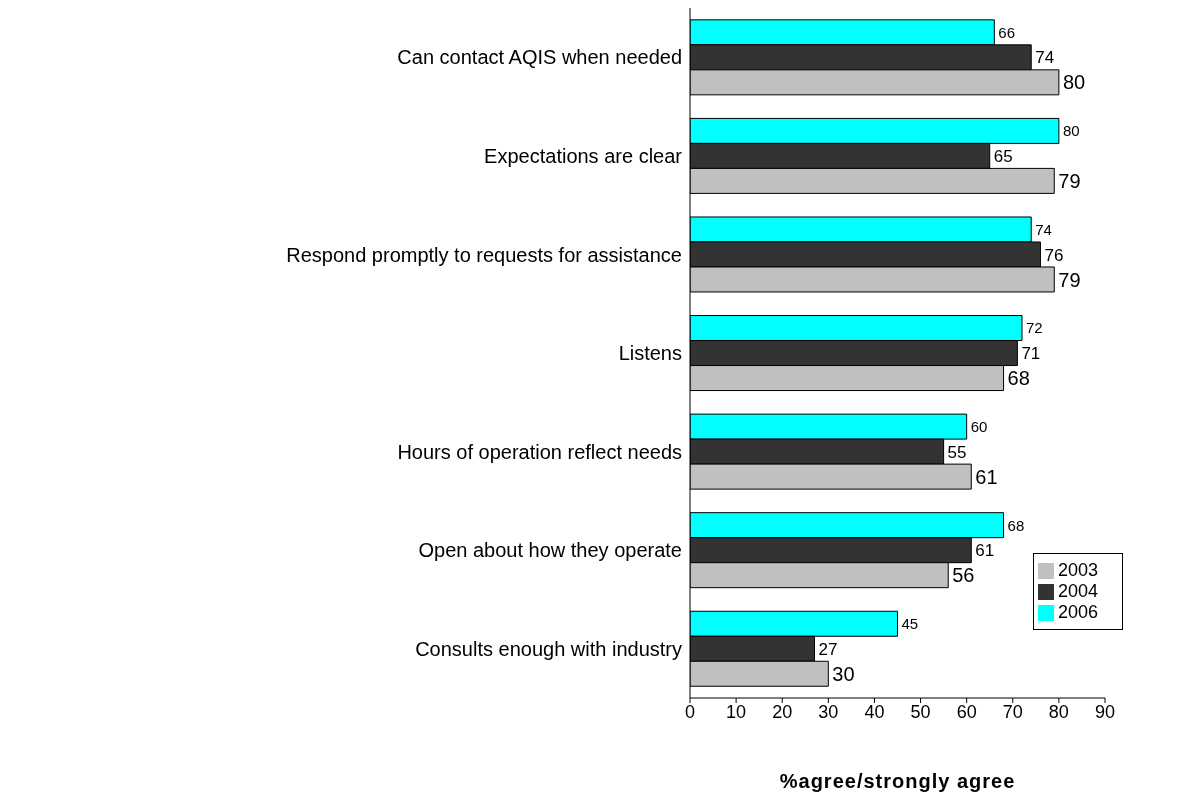 The image size is (1194, 801). I want to click on data-label: 27, so click(828, 649).